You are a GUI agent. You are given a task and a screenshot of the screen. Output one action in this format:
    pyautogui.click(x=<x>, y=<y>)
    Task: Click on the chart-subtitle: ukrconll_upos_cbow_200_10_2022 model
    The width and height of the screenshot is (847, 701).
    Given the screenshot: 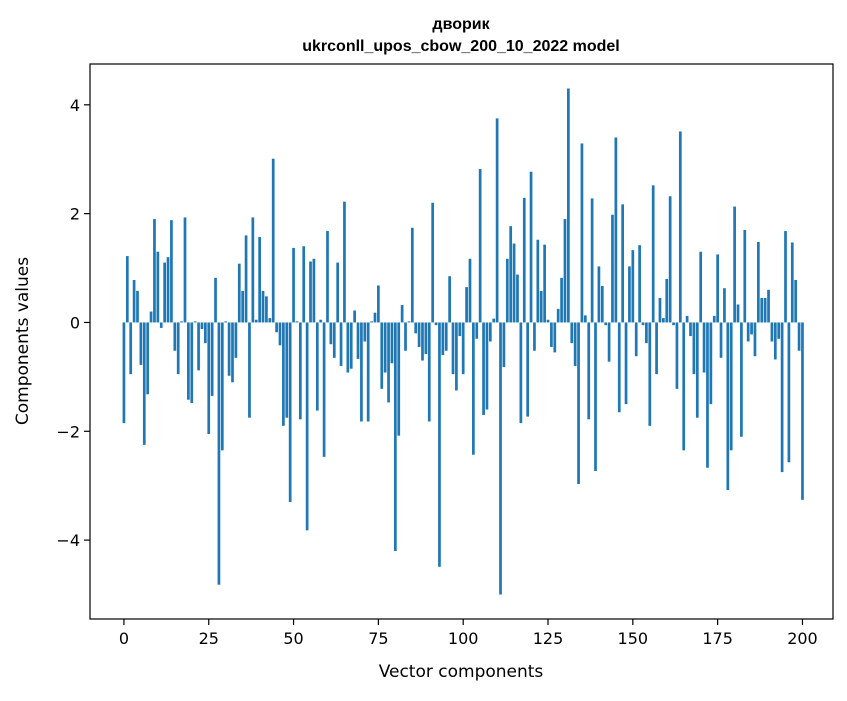 What is the action you would take?
    pyautogui.click(x=460, y=46)
    